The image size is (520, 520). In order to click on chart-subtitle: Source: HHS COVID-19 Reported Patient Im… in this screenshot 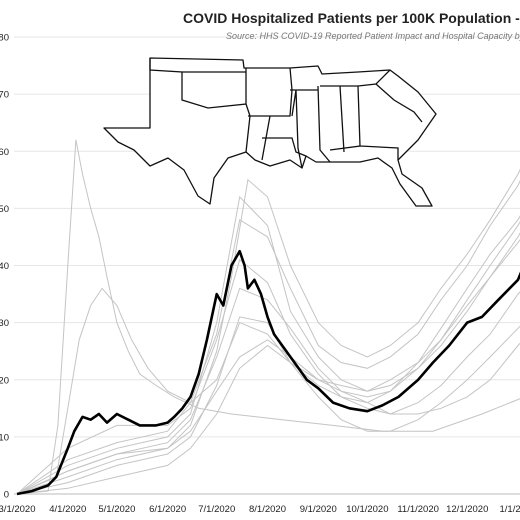, I will do `click(373, 36)`.